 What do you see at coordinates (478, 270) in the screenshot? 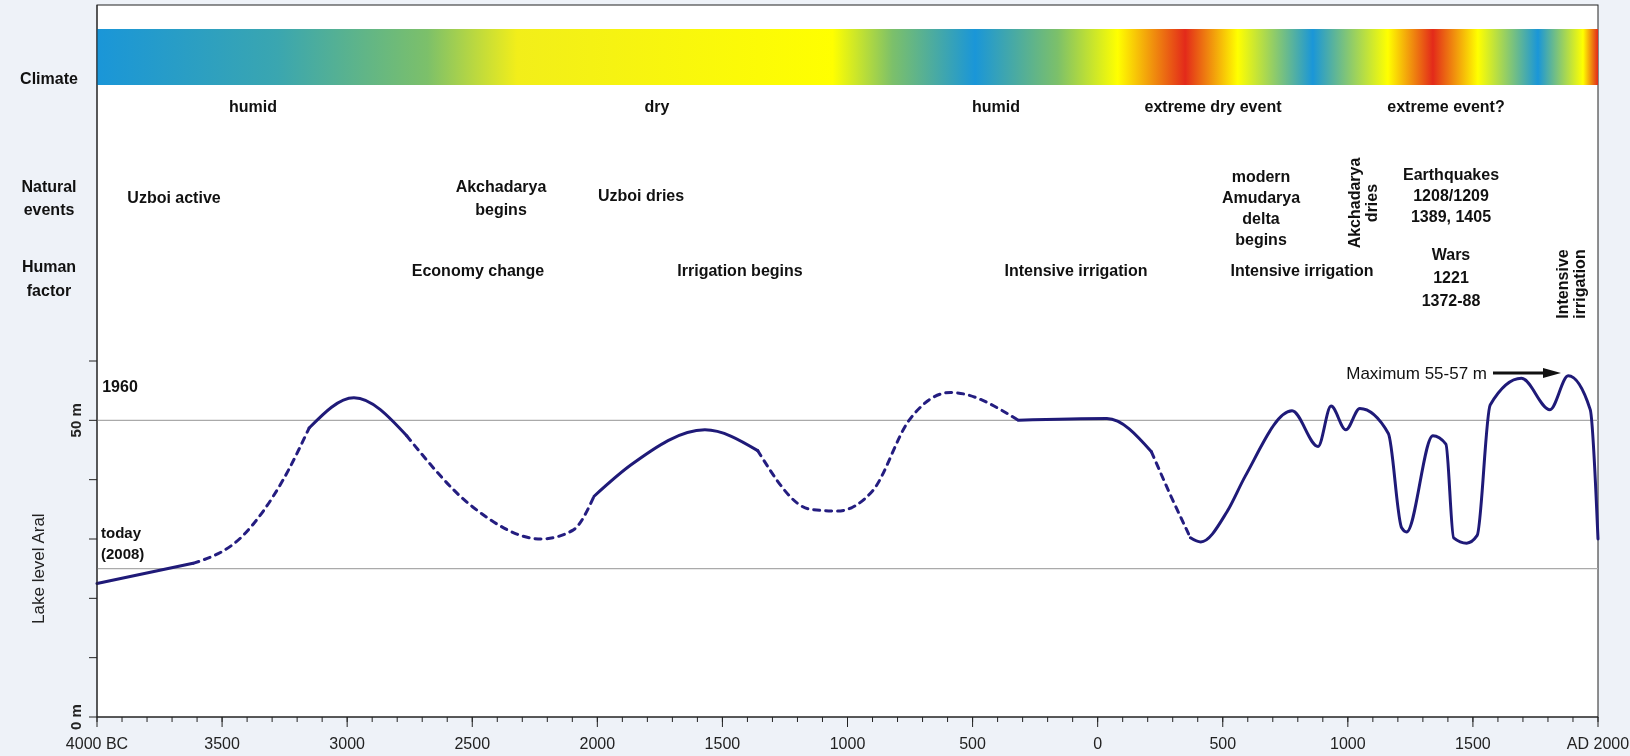
I see `annotation: Economy change` at bounding box center [478, 270].